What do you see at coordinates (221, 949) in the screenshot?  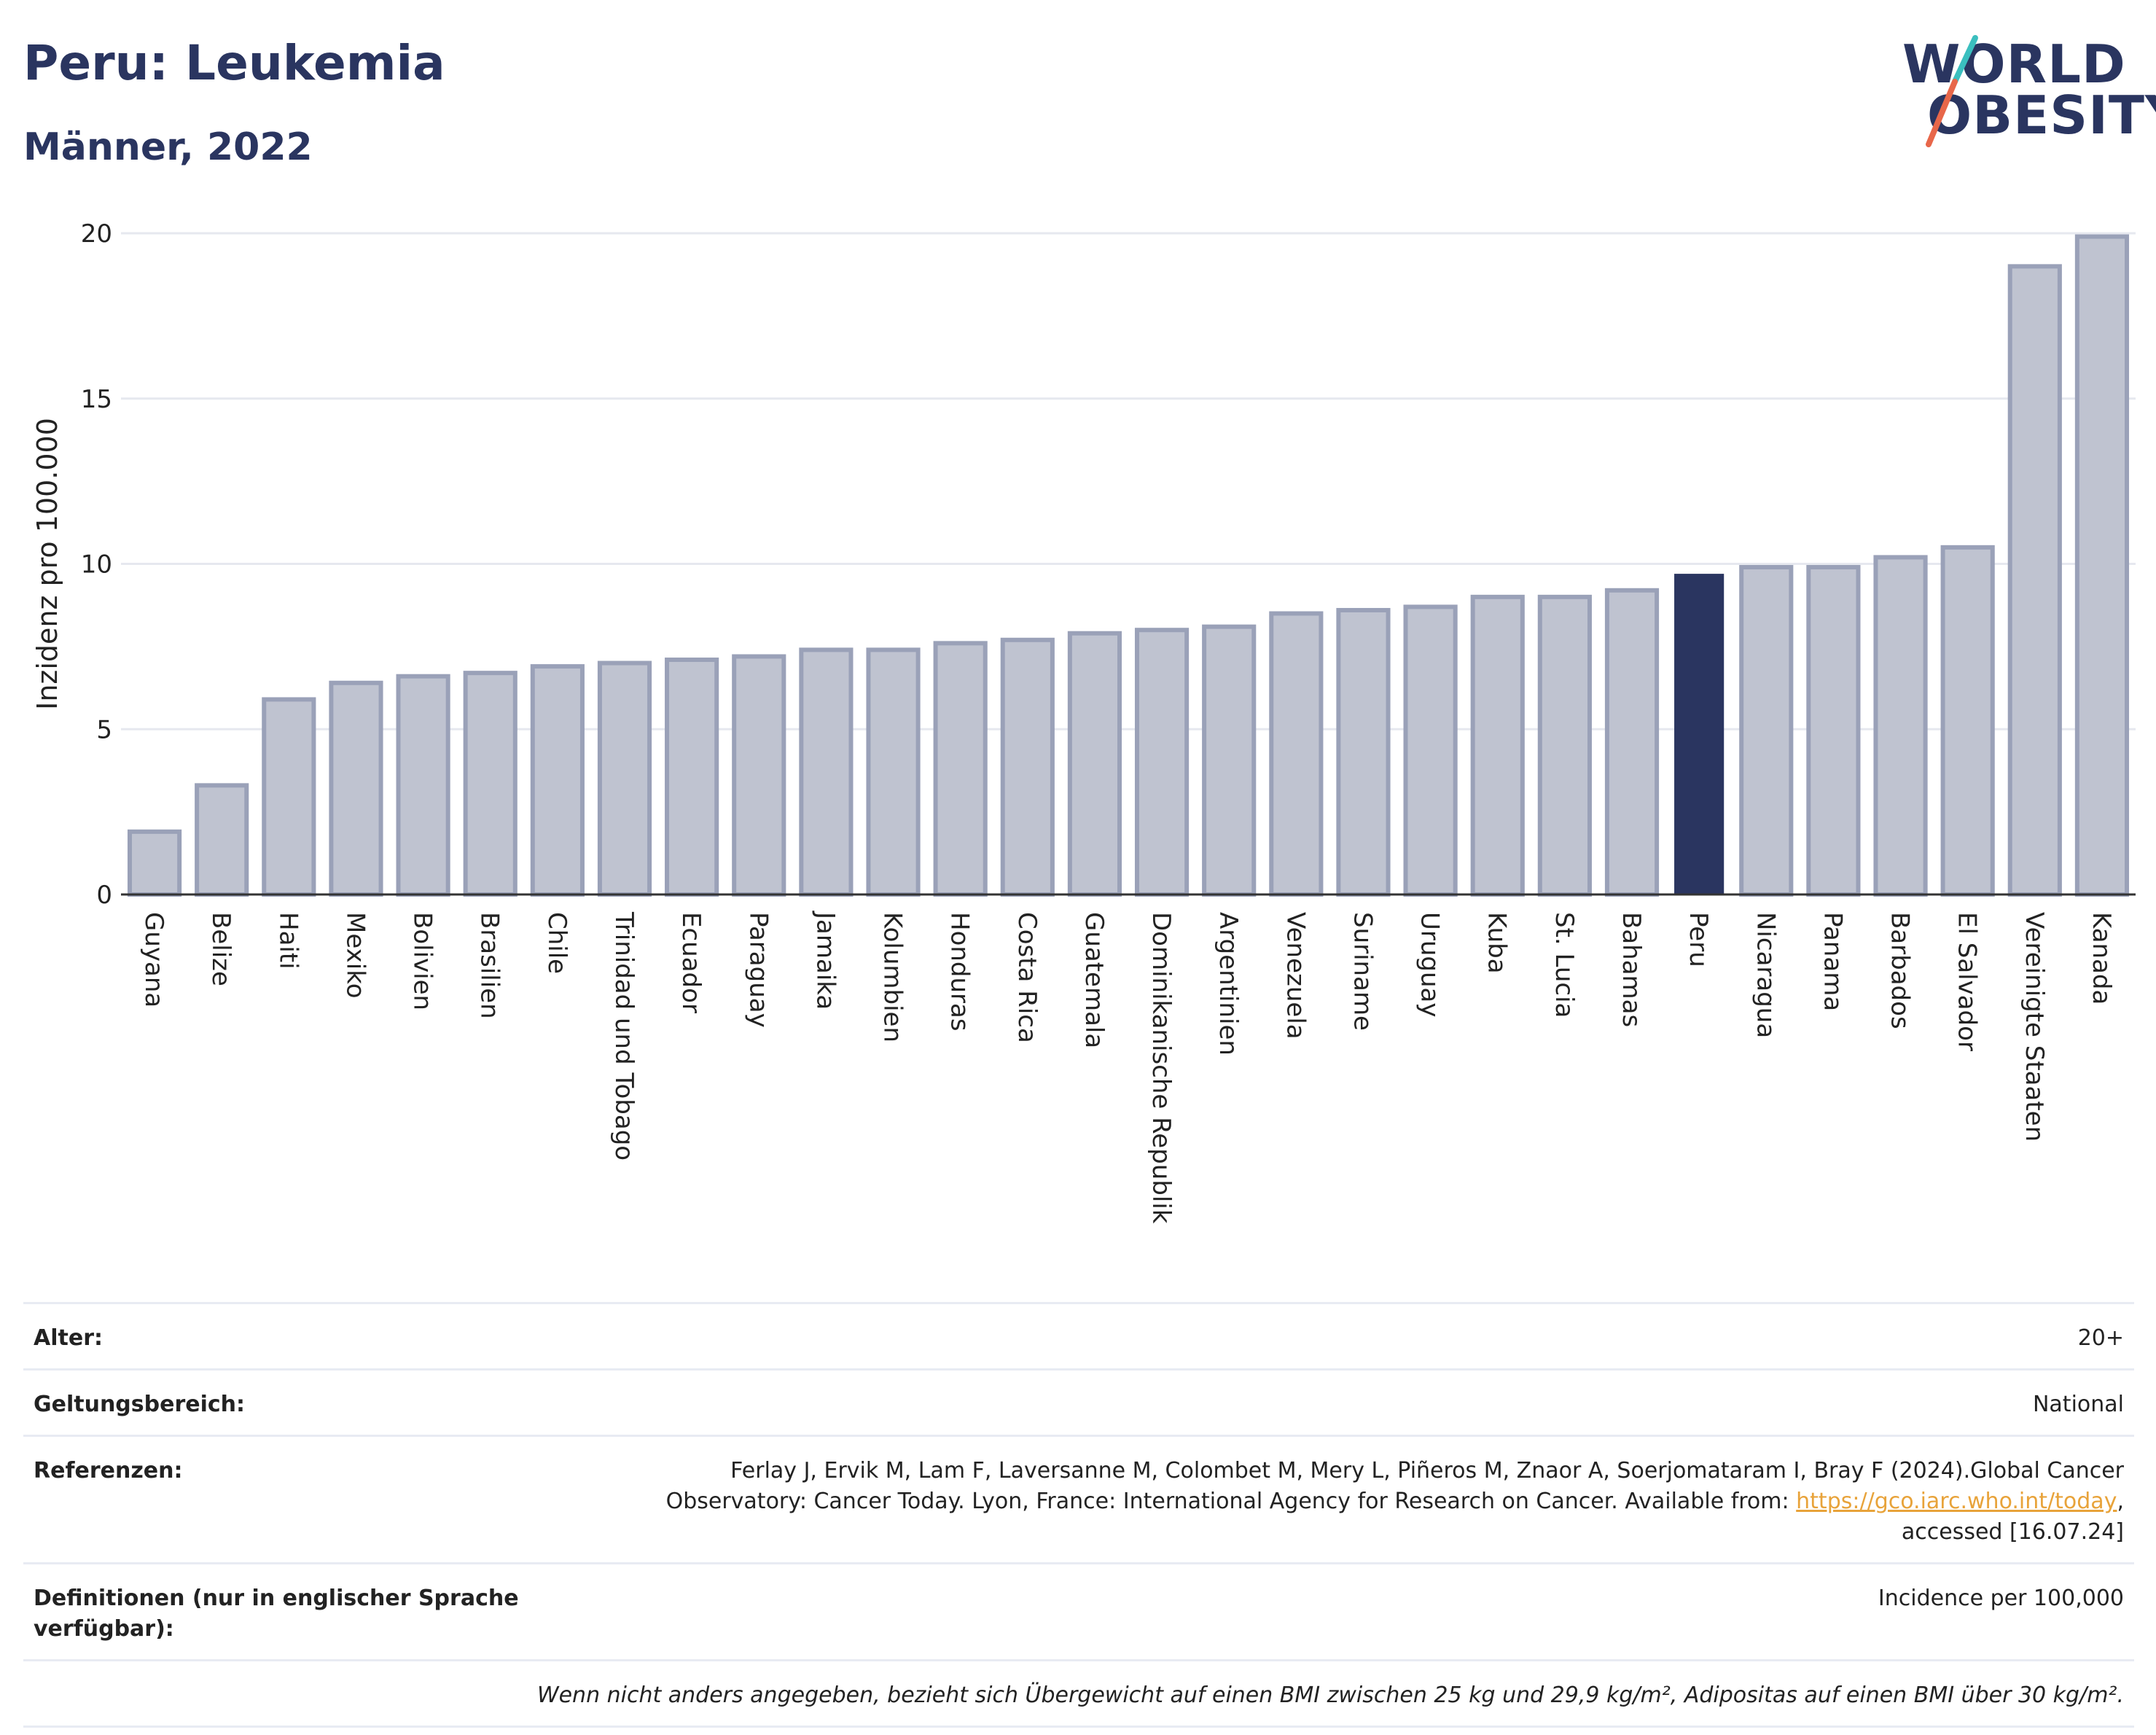 I see `x-tick-label: Belize` at bounding box center [221, 949].